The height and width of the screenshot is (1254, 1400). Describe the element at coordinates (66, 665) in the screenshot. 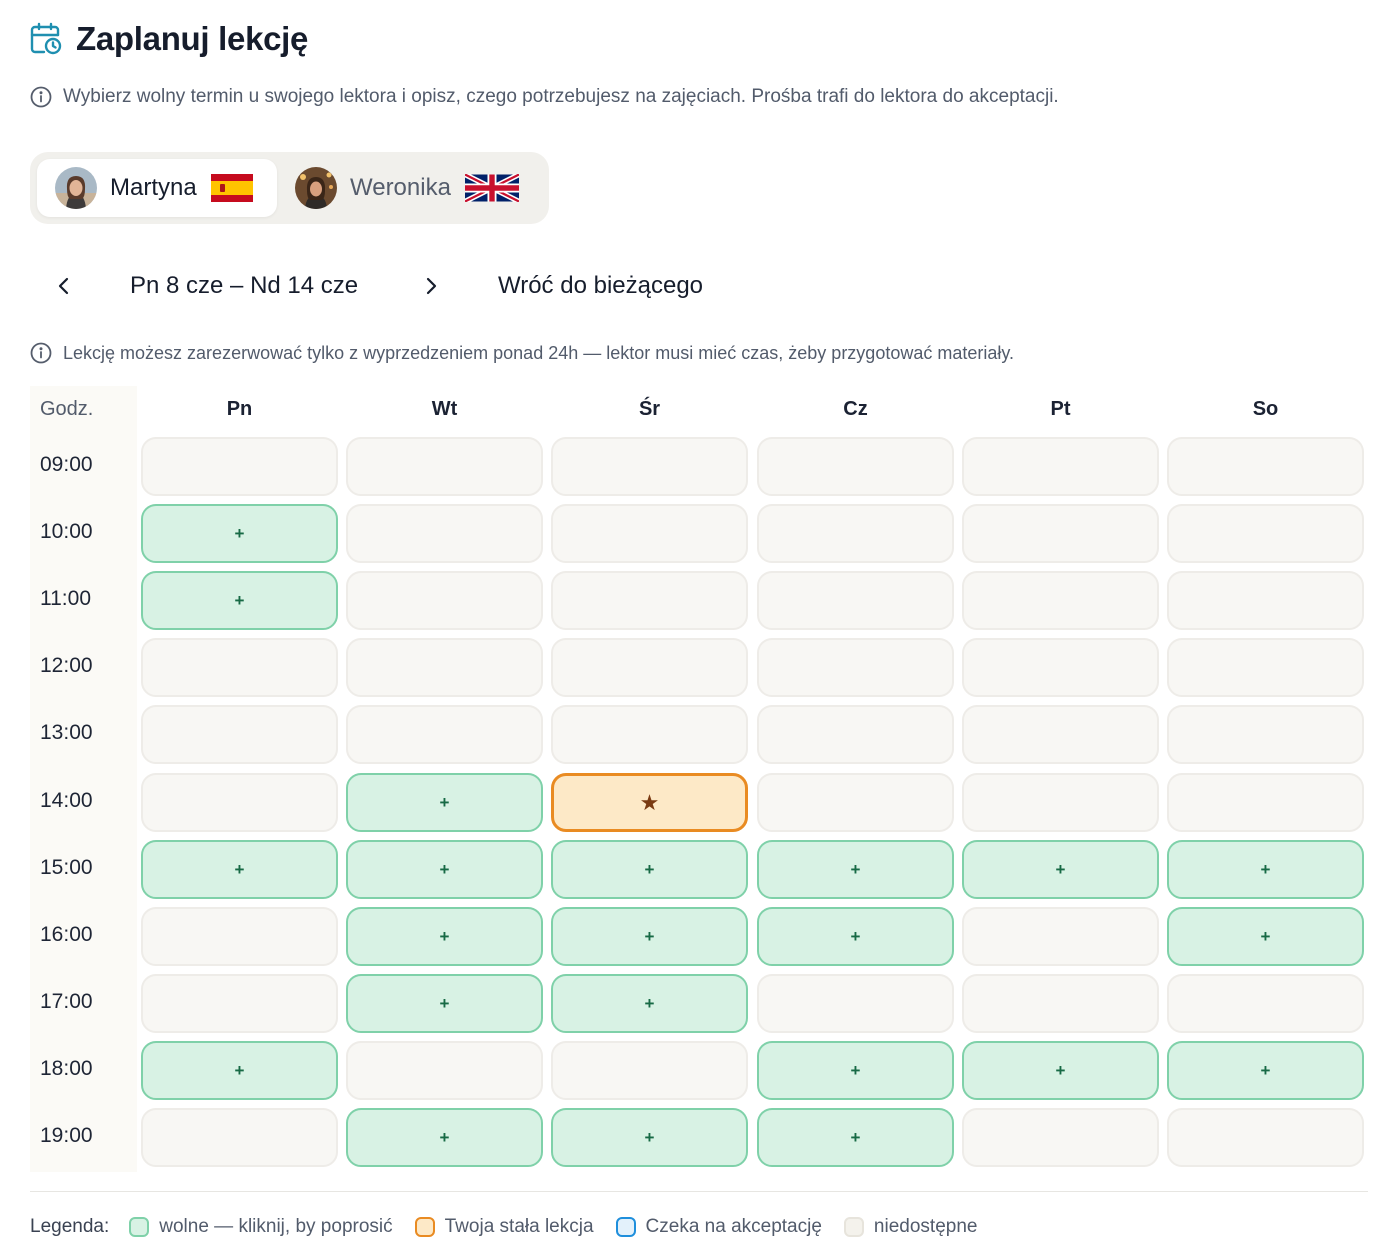

I see `hour-label: 12:00` at that location.